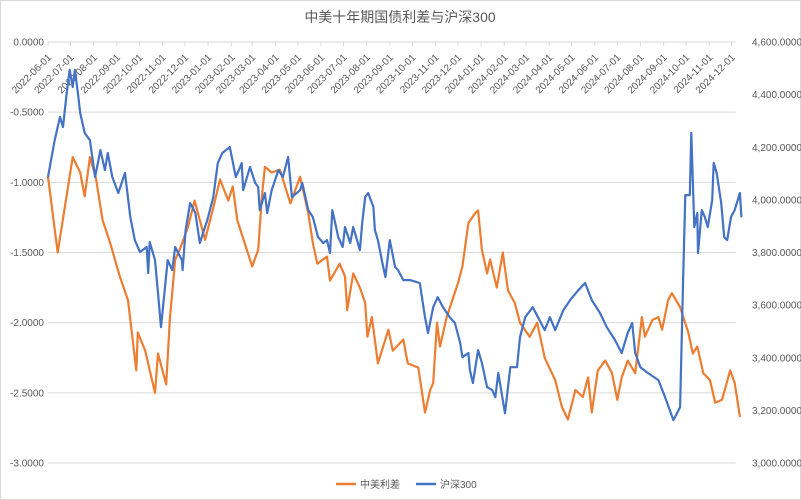 This screenshot has width=801, height=500. What do you see at coordinates (27, 113) in the screenshot?
I see `left-axis-tick-label: -0.5000` at bounding box center [27, 113].